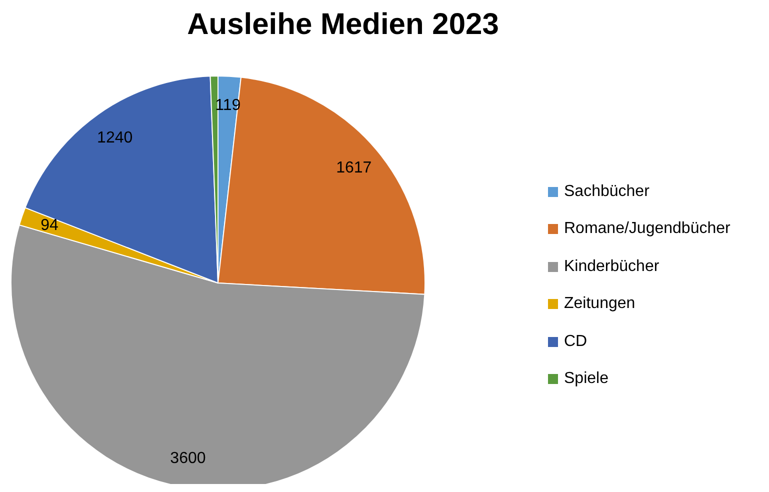 The width and height of the screenshot is (769, 492). Describe the element at coordinates (607, 191) in the screenshot. I see `legend-label: Sachbücher` at that location.